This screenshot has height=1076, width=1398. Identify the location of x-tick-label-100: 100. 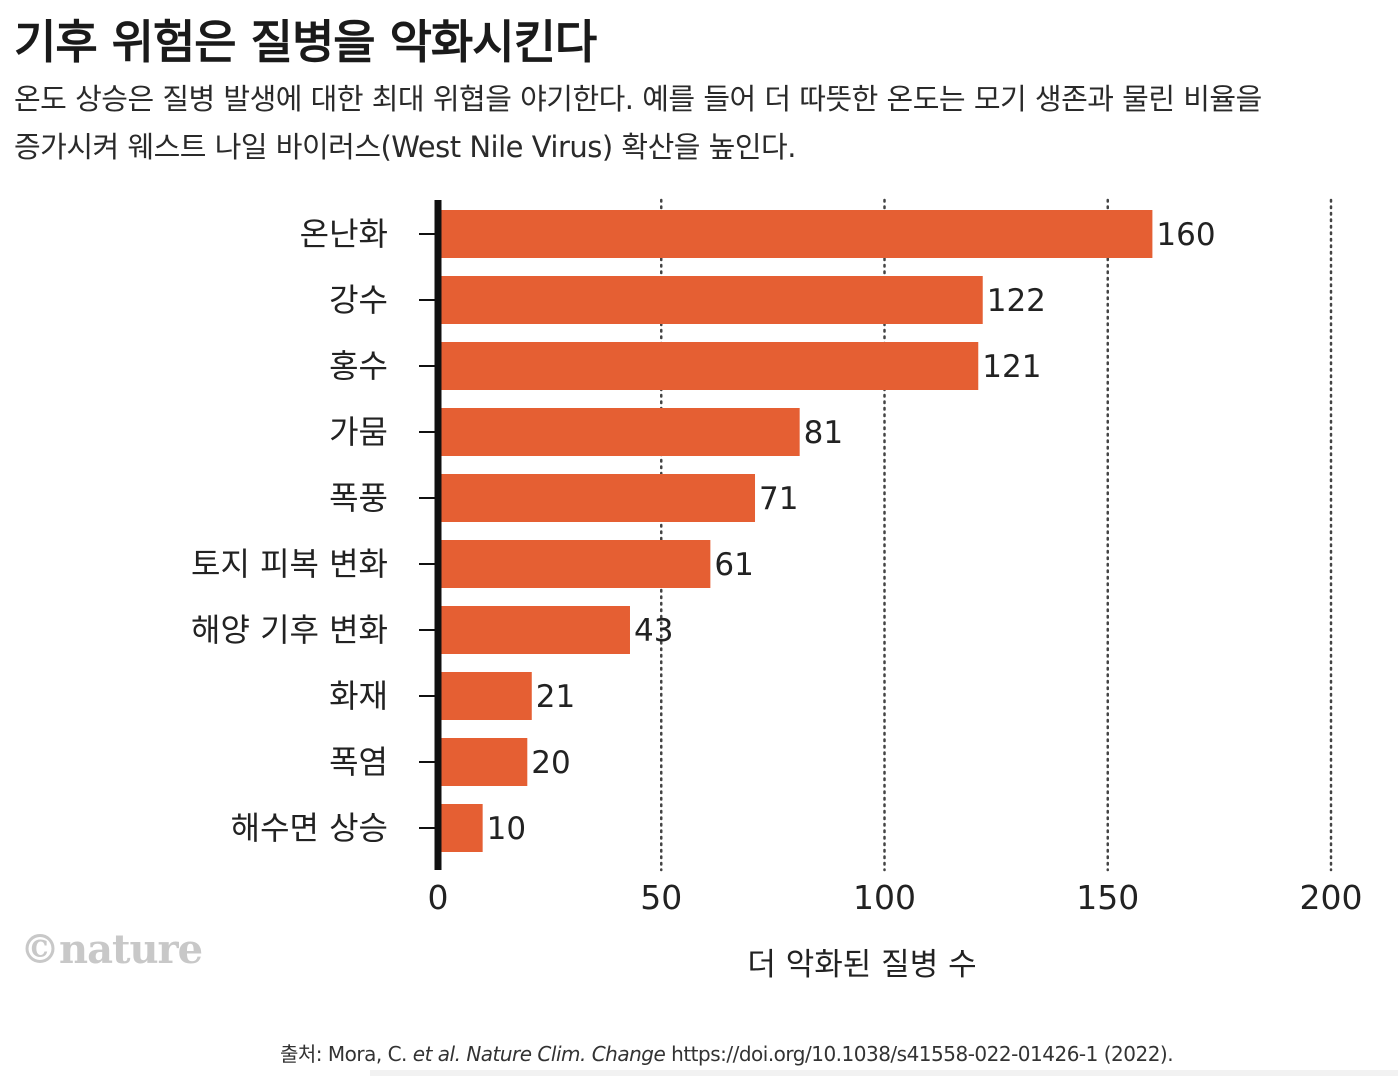
(884, 897).